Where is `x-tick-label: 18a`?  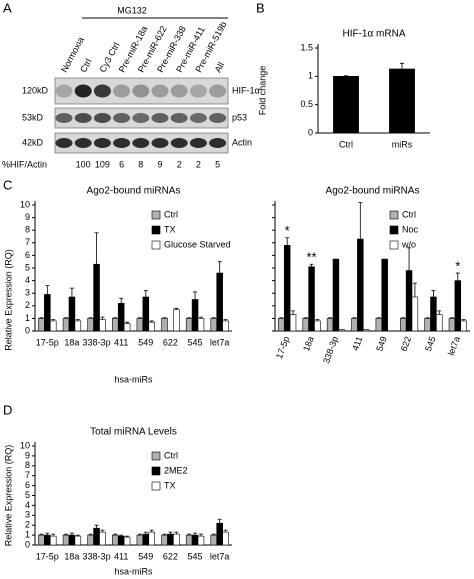
x-tick-label: 18a is located at coordinates (308, 344).